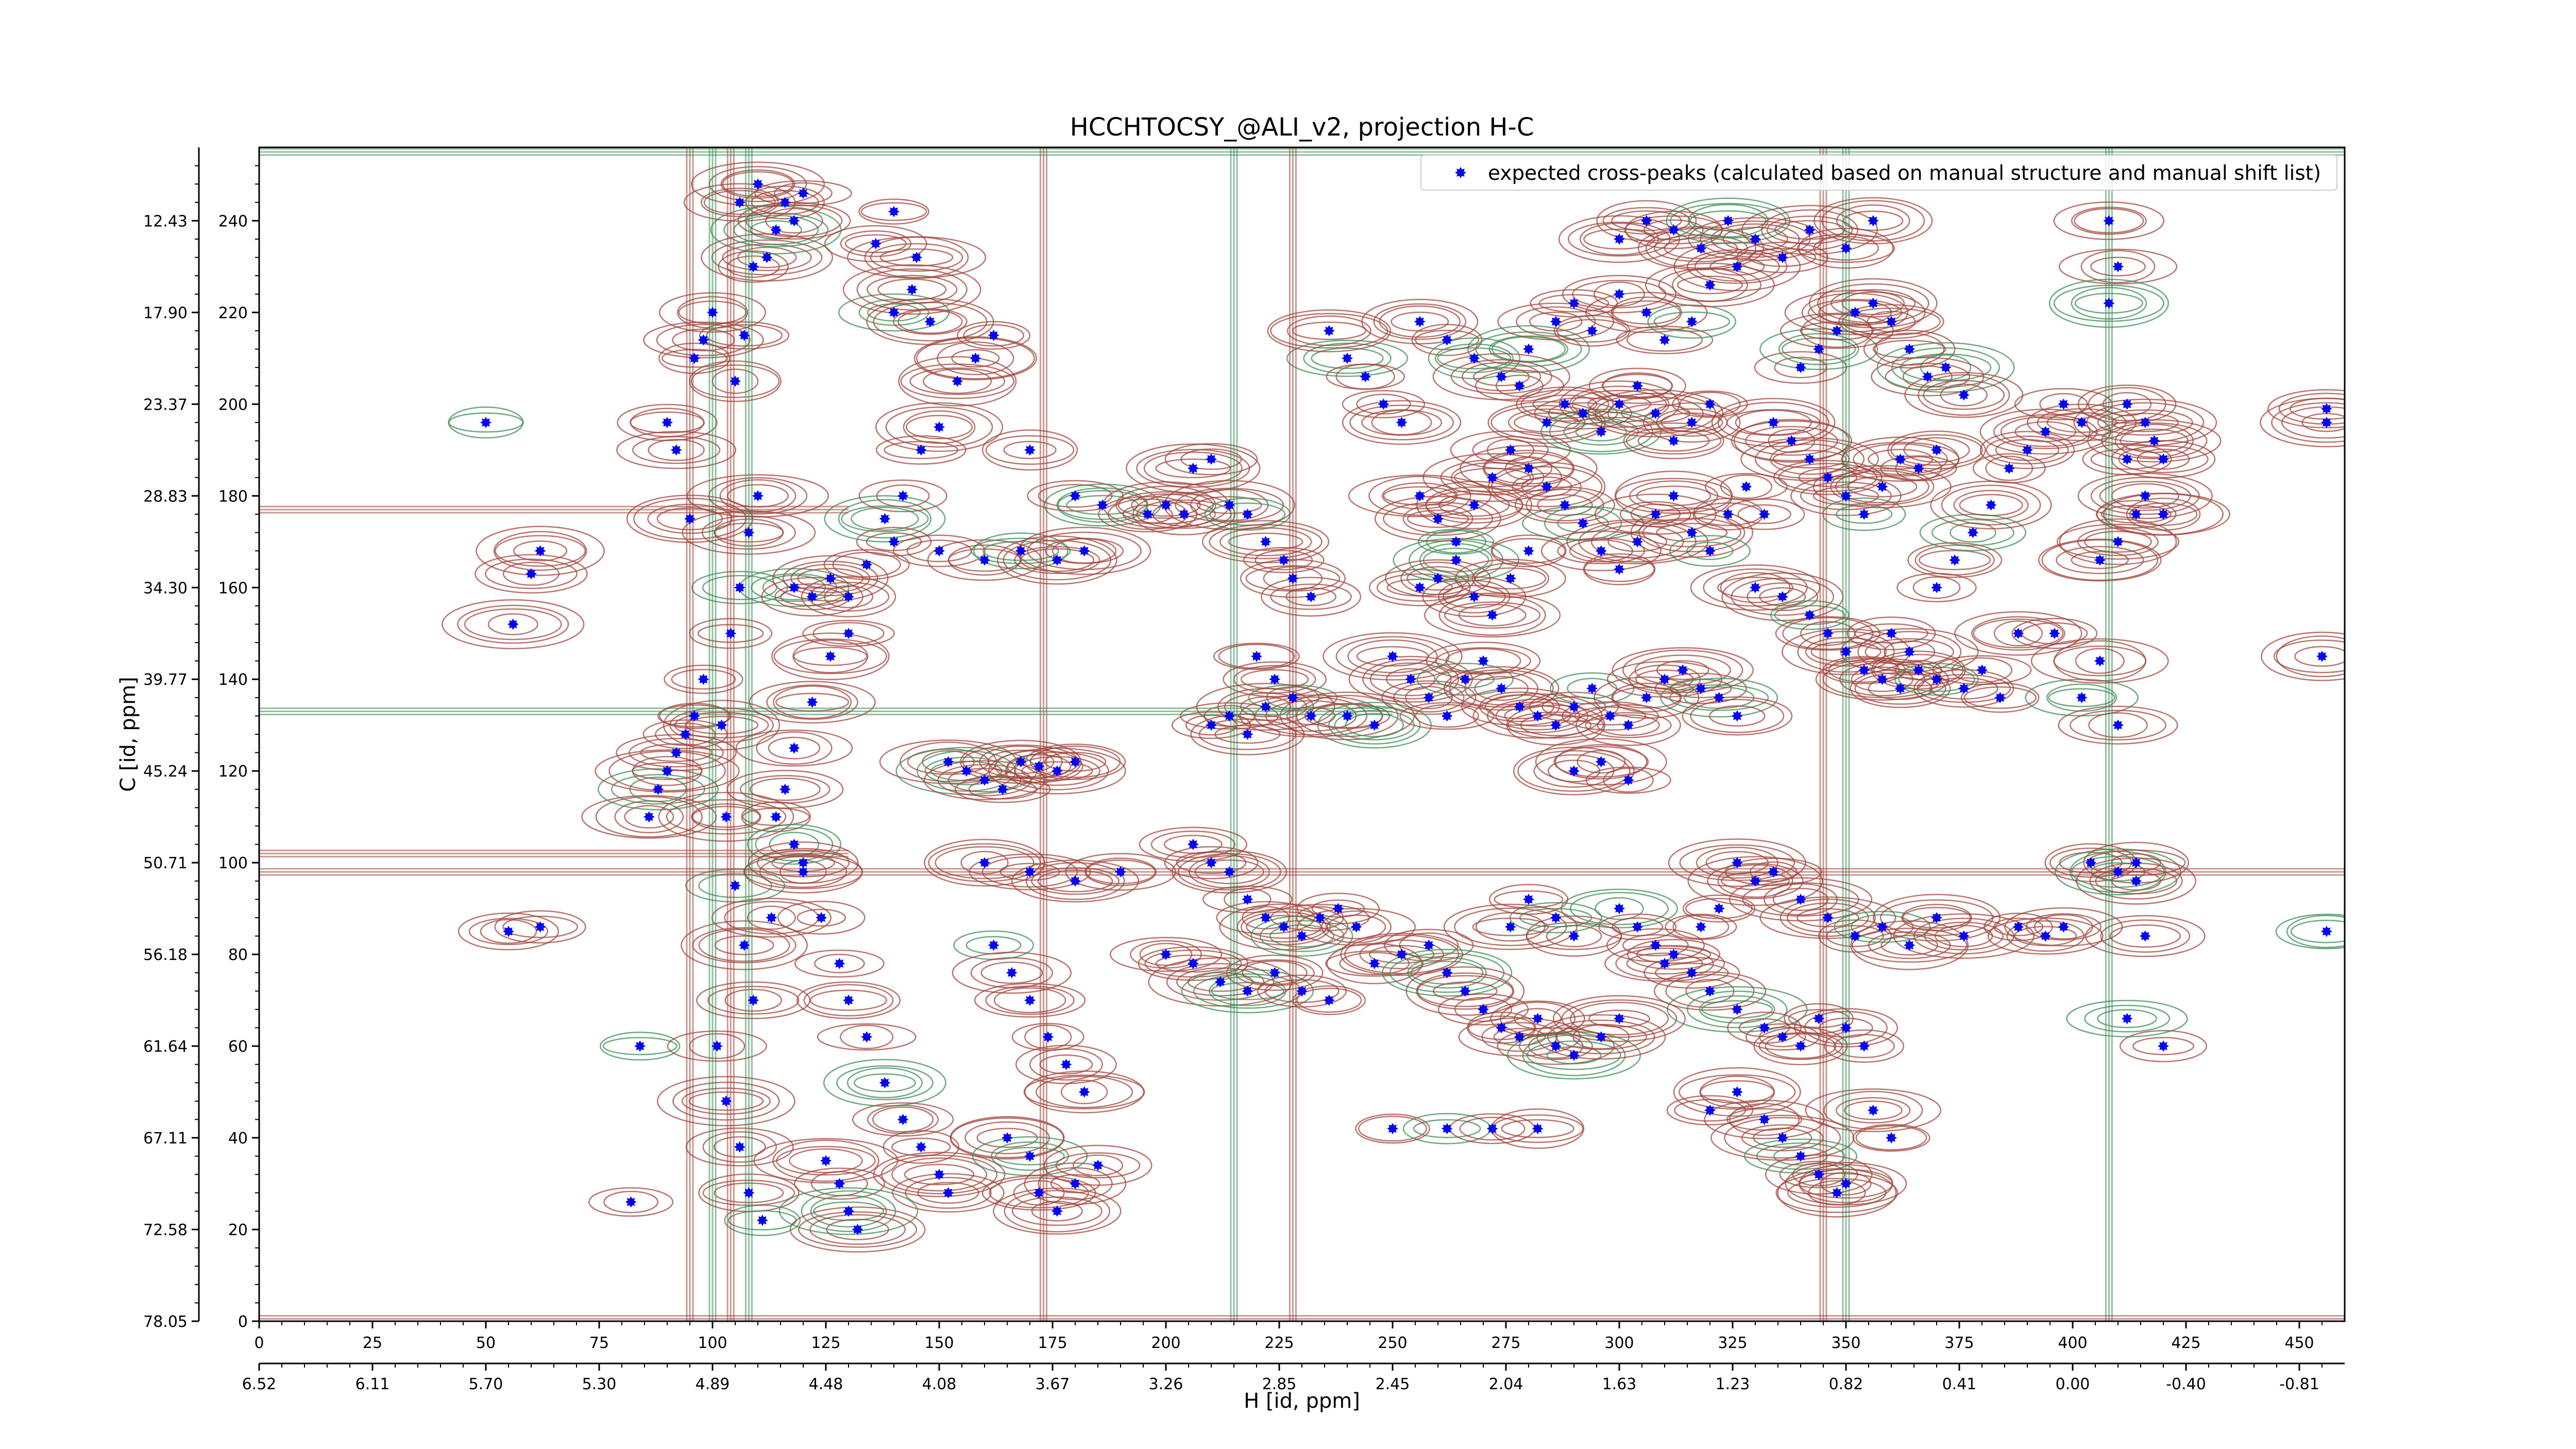  Describe the element at coordinates (1733, 1384) in the screenshot. I see `x-ppm-tick-label: 1.23` at that location.